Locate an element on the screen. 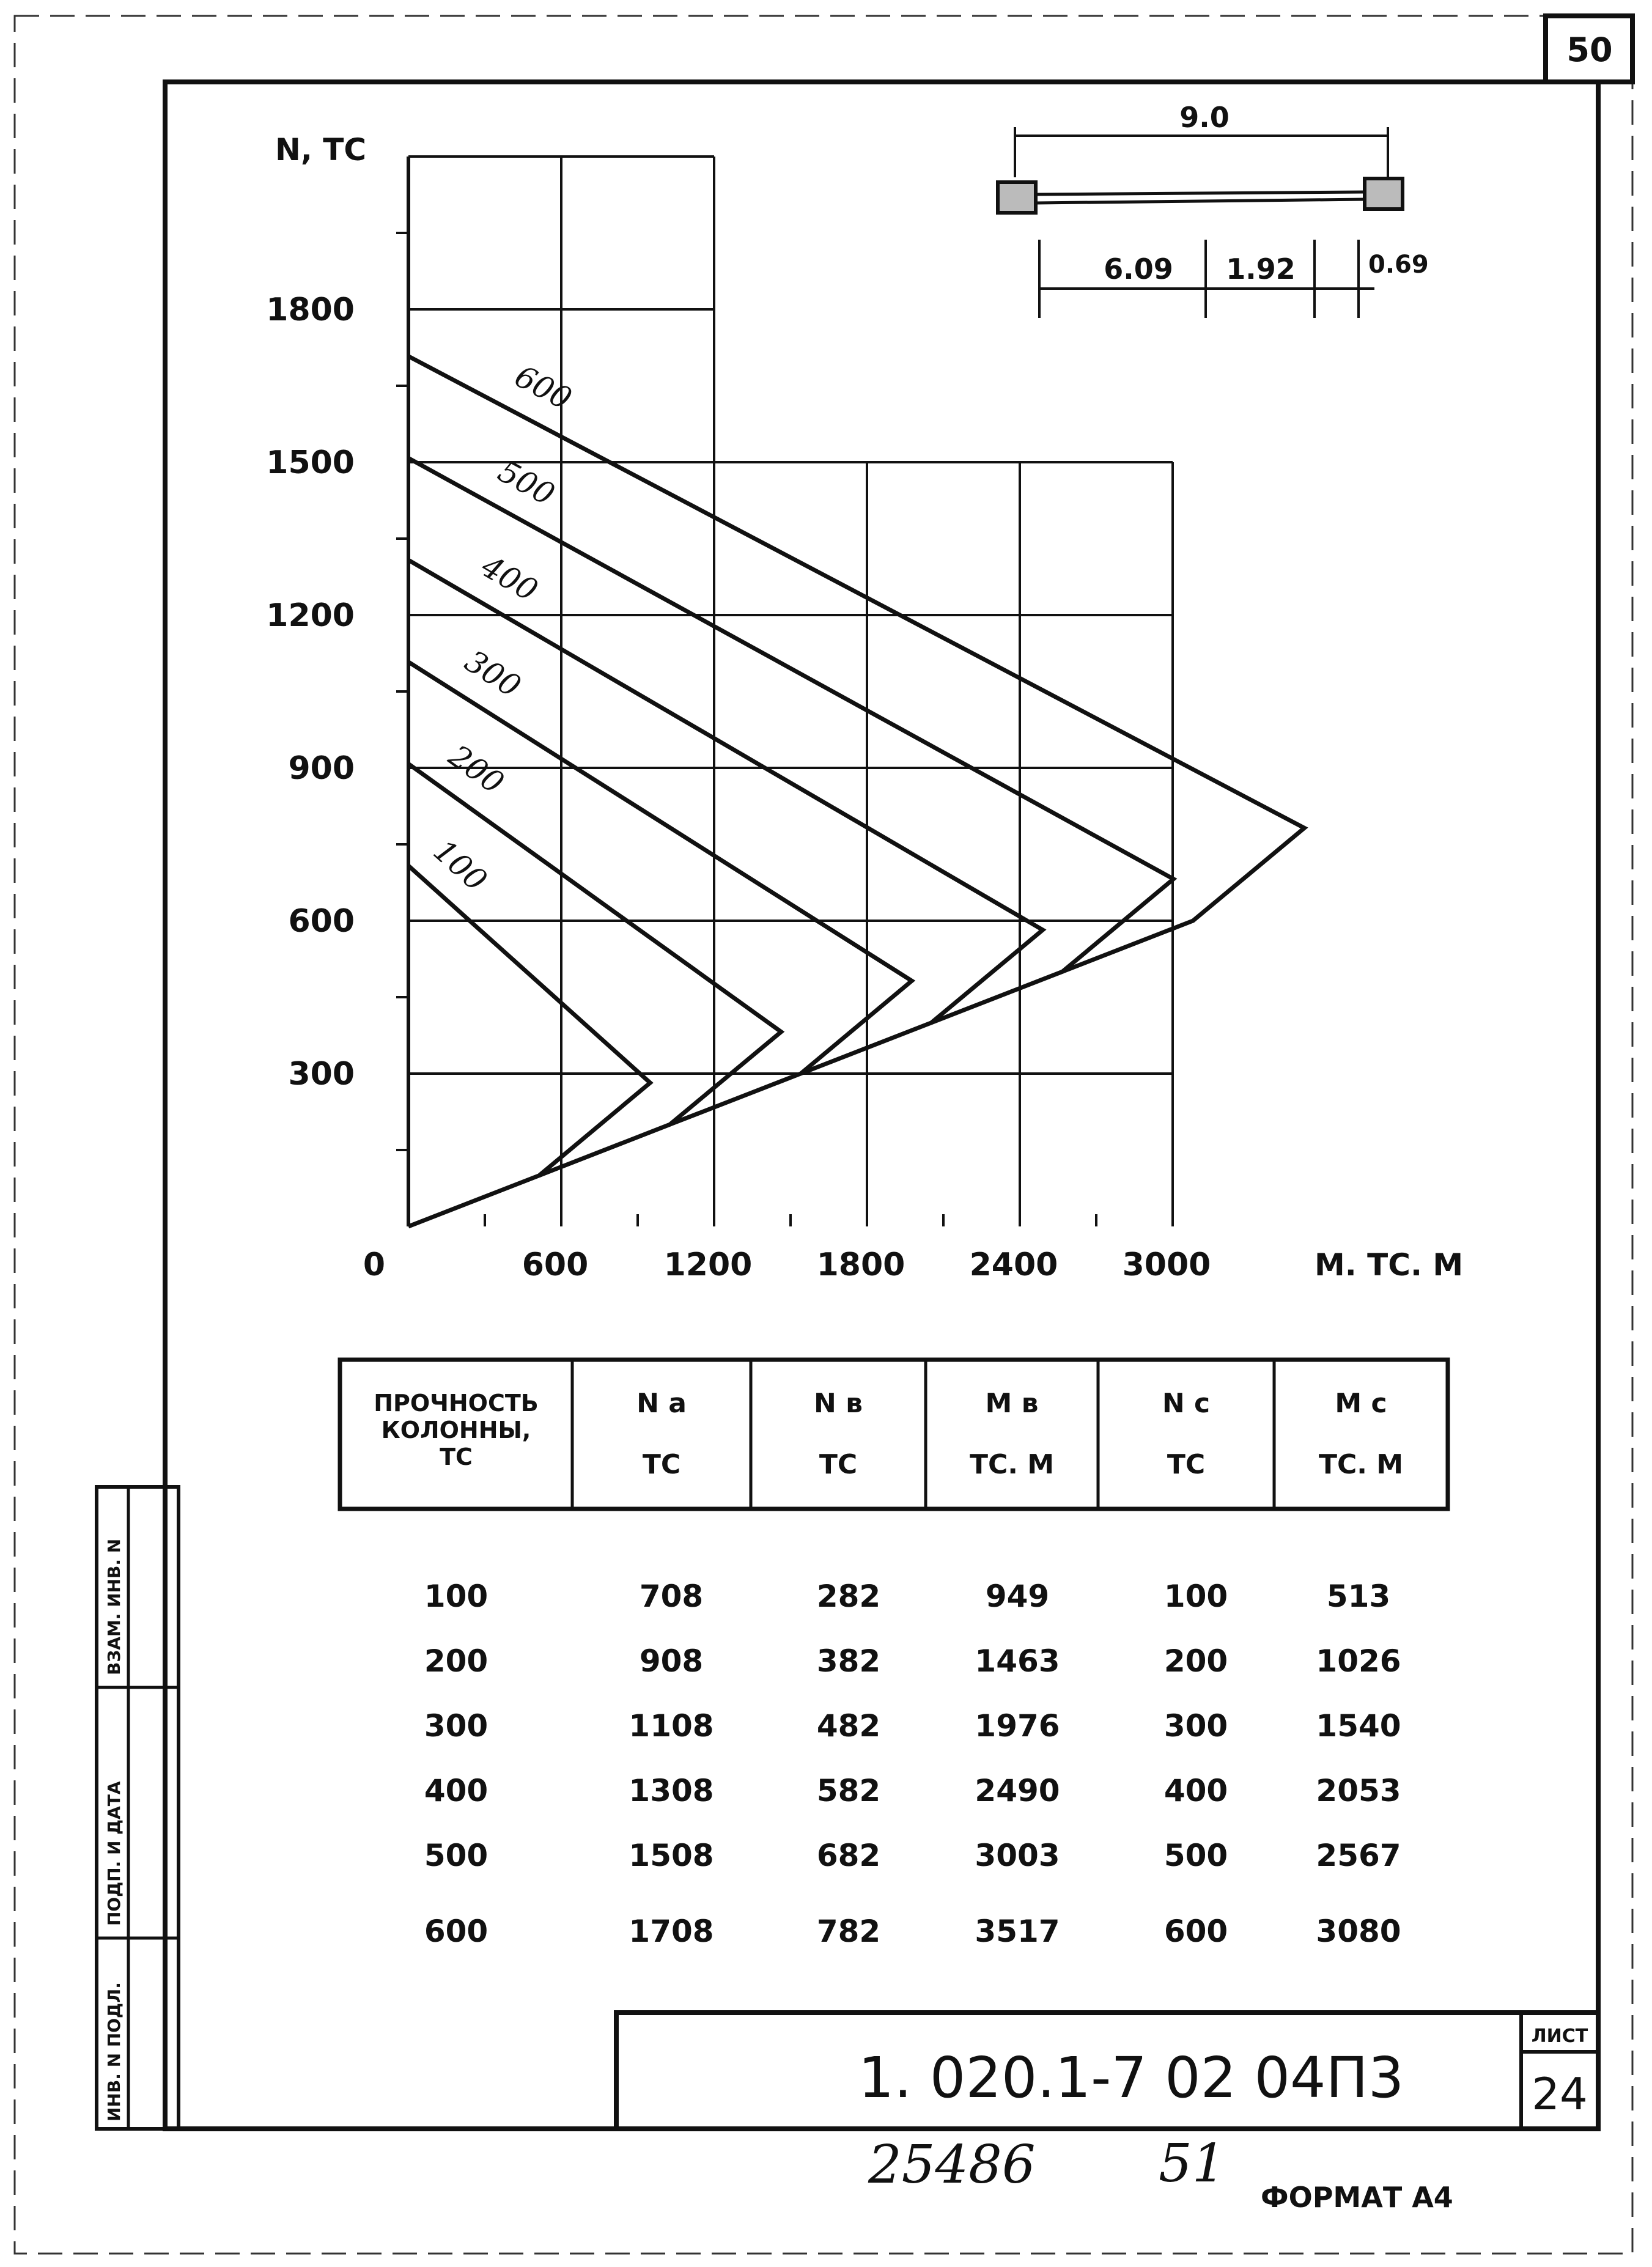 Image resolution: width=1652 pixels, height=2267 pixels. y-tick-label: 1200 is located at coordinates (310, 615).